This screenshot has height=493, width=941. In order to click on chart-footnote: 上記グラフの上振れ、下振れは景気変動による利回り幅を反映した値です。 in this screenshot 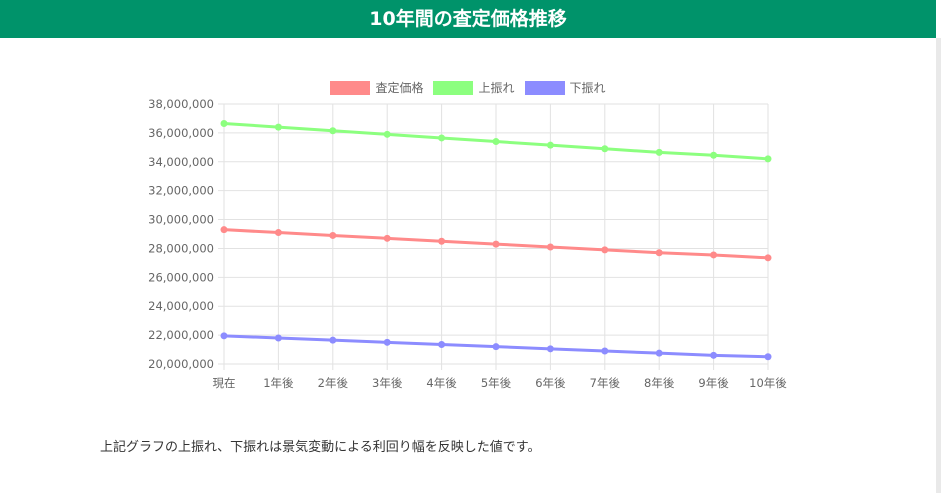, I will do `click(320, 447)`.